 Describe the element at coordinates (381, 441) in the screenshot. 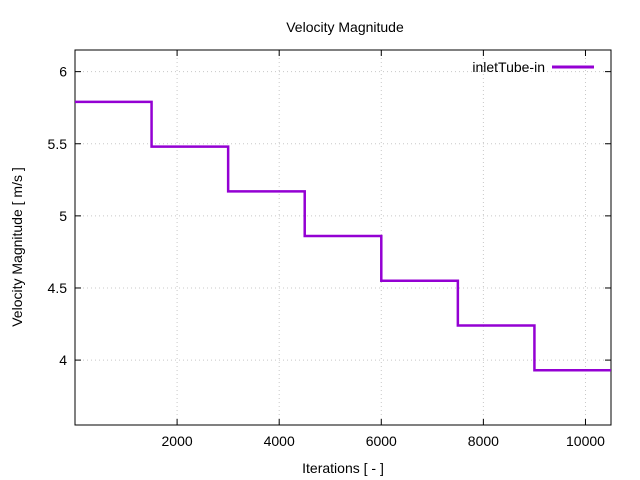

I see `x-tick-label: 6000` at that location.